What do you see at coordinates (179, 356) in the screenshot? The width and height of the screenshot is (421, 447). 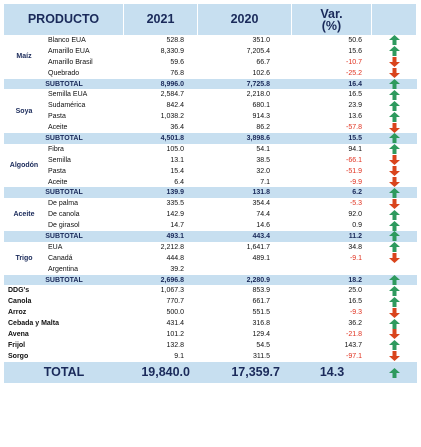 I see `value-2021: 9.1` at bounding box center [179, 356].